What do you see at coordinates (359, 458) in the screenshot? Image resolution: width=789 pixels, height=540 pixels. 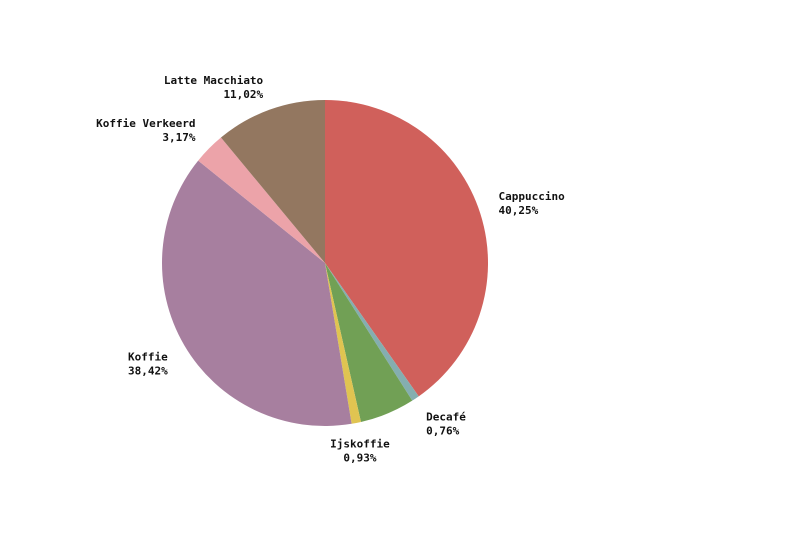 I see `slice-percent-ijskoffie: 0,93%` at bounding box center [359, 458].